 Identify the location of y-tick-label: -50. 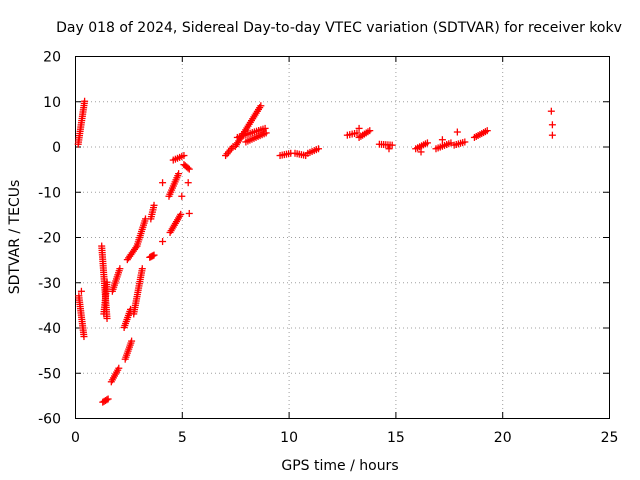
(49, 374).